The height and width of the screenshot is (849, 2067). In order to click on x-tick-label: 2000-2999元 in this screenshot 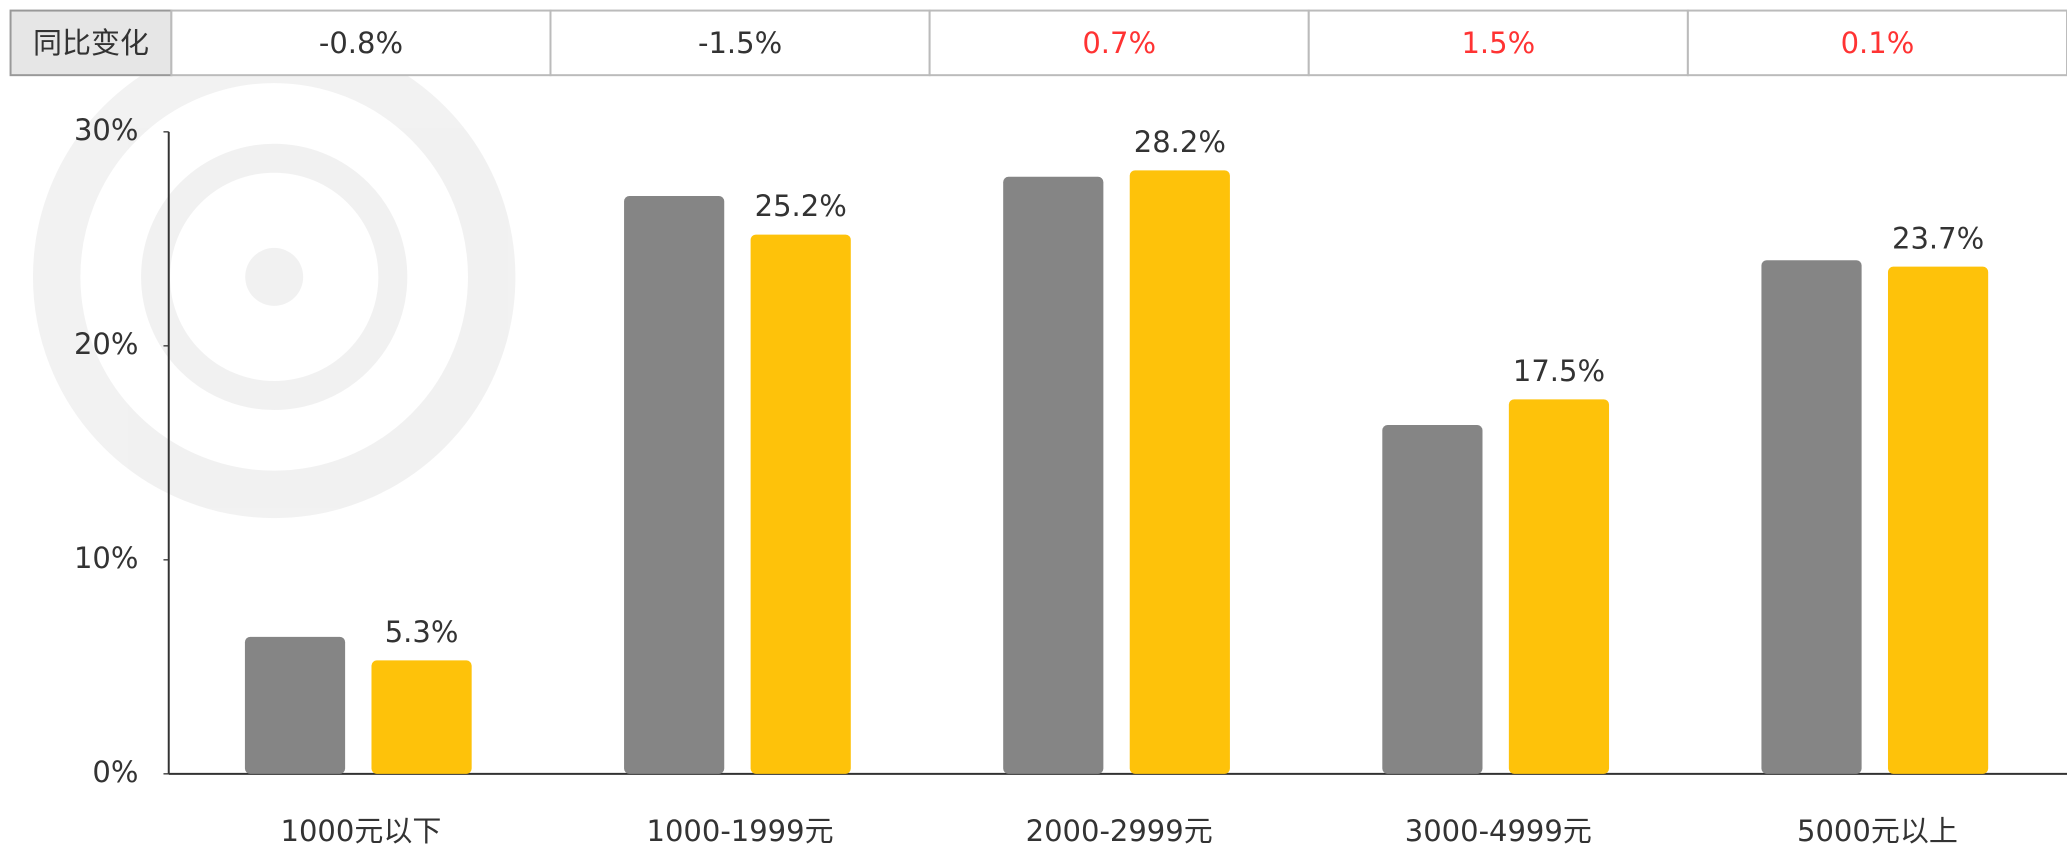, I will do `click(1119, 831)`.